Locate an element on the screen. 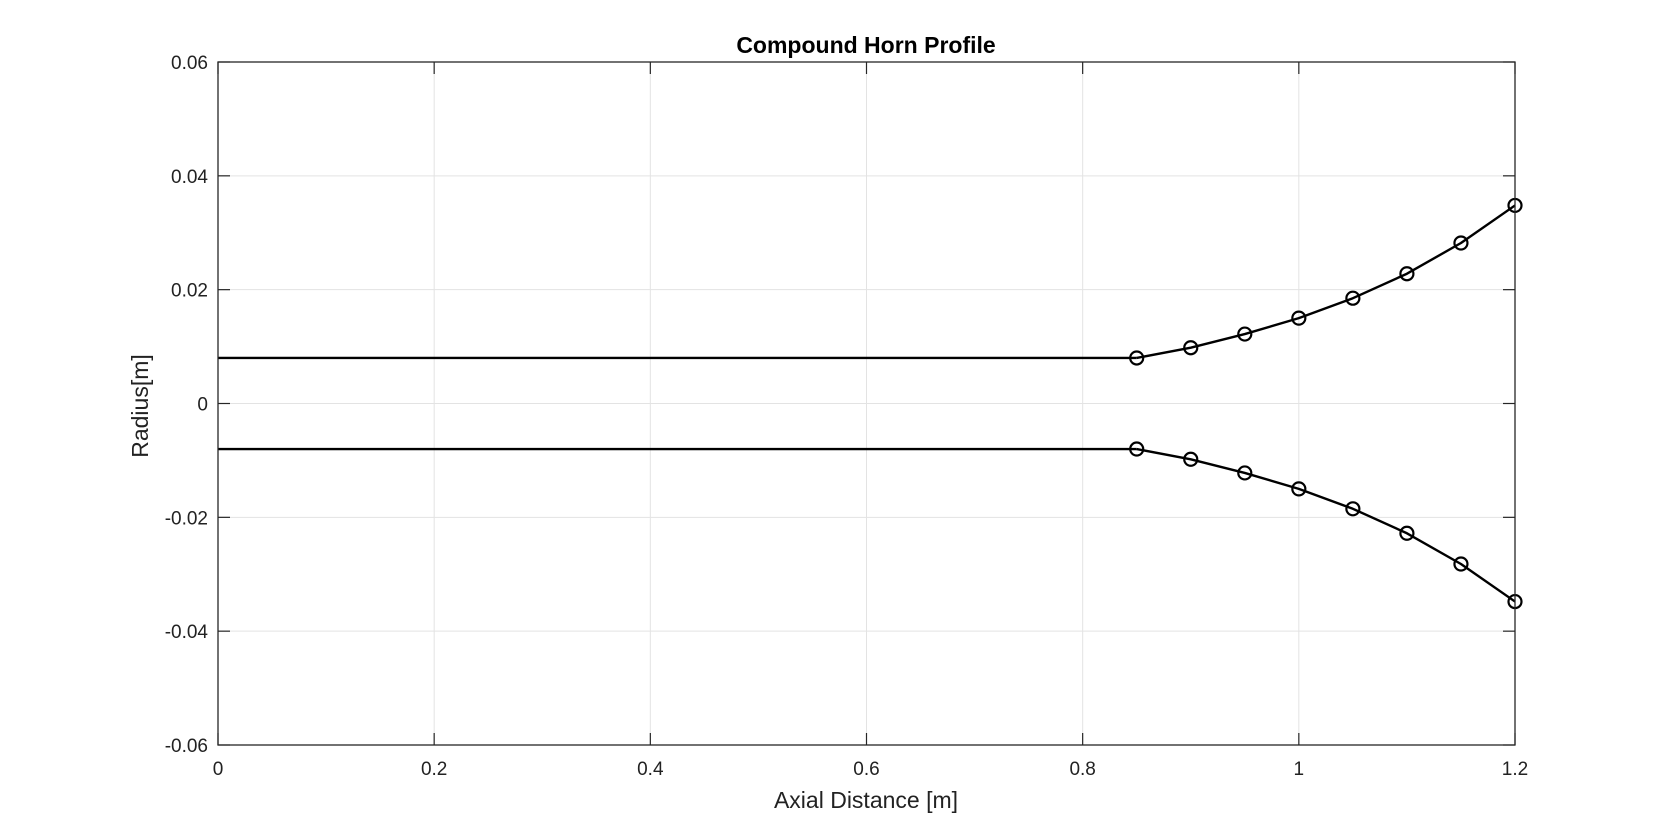  y-tick-label: -0.02 is located at coordinates (186, 518).